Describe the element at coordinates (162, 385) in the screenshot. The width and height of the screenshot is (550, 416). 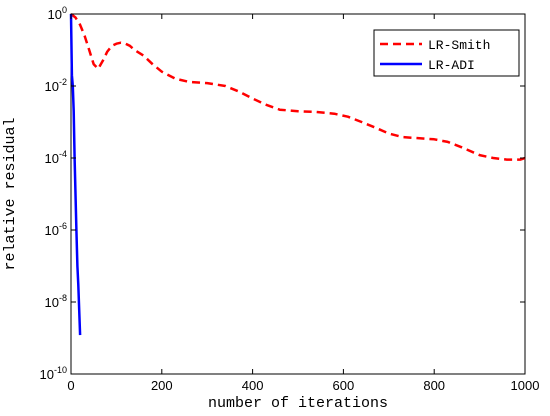
I see `x-tick-label-1: 200` at that location.